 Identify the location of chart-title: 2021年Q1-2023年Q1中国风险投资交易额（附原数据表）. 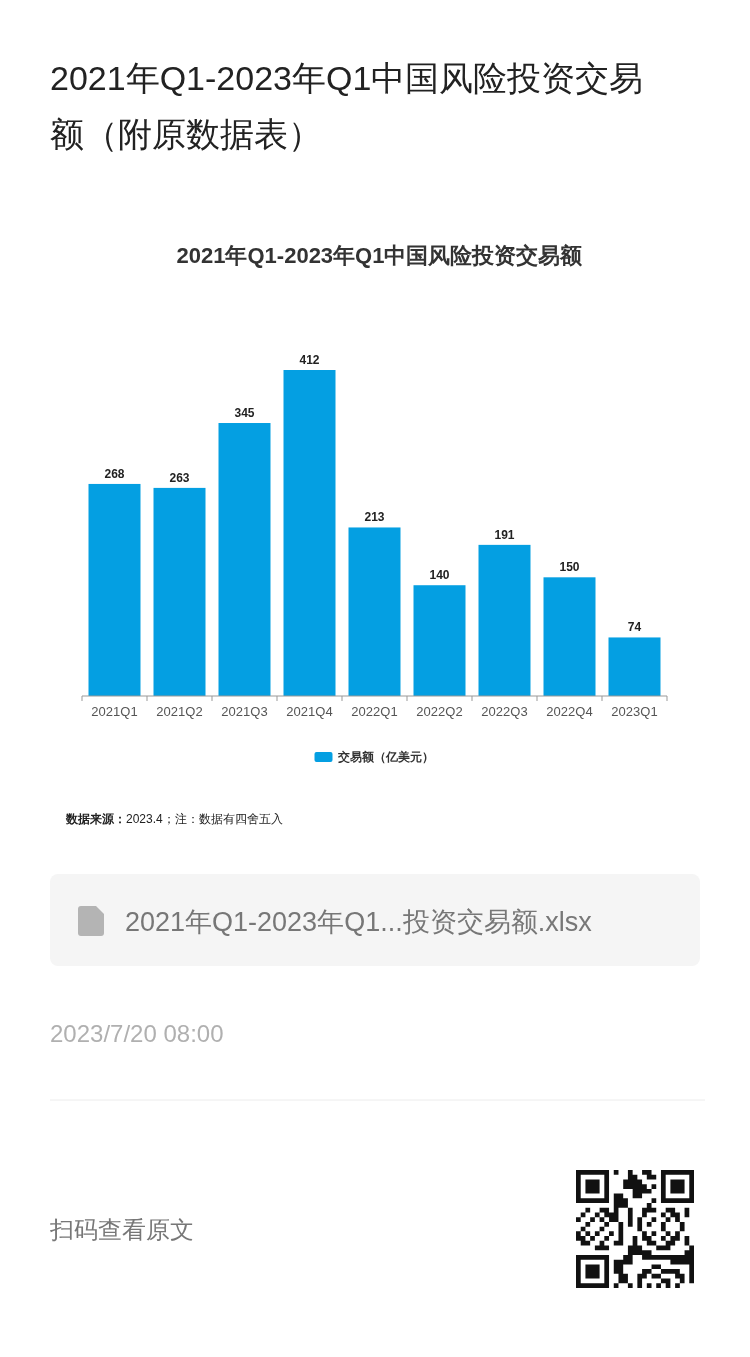
(347, 106).